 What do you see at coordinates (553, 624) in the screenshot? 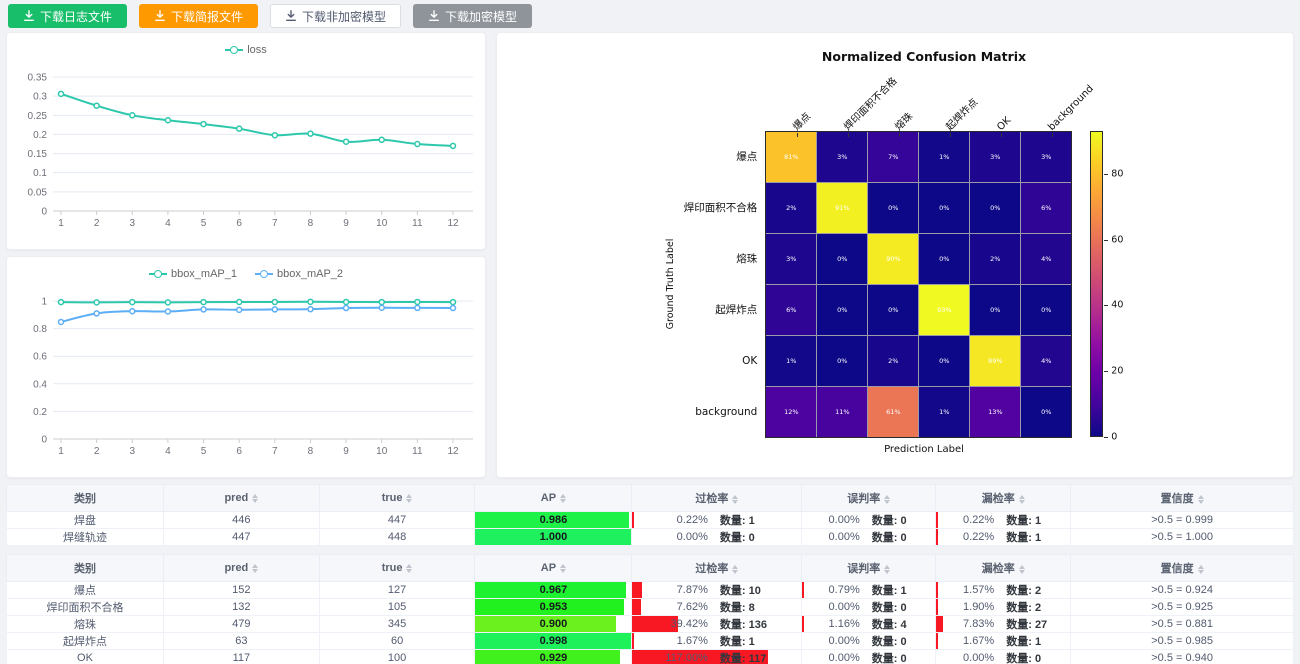
I see `ap-cell: 0.900` at bounding box center [553, 624].